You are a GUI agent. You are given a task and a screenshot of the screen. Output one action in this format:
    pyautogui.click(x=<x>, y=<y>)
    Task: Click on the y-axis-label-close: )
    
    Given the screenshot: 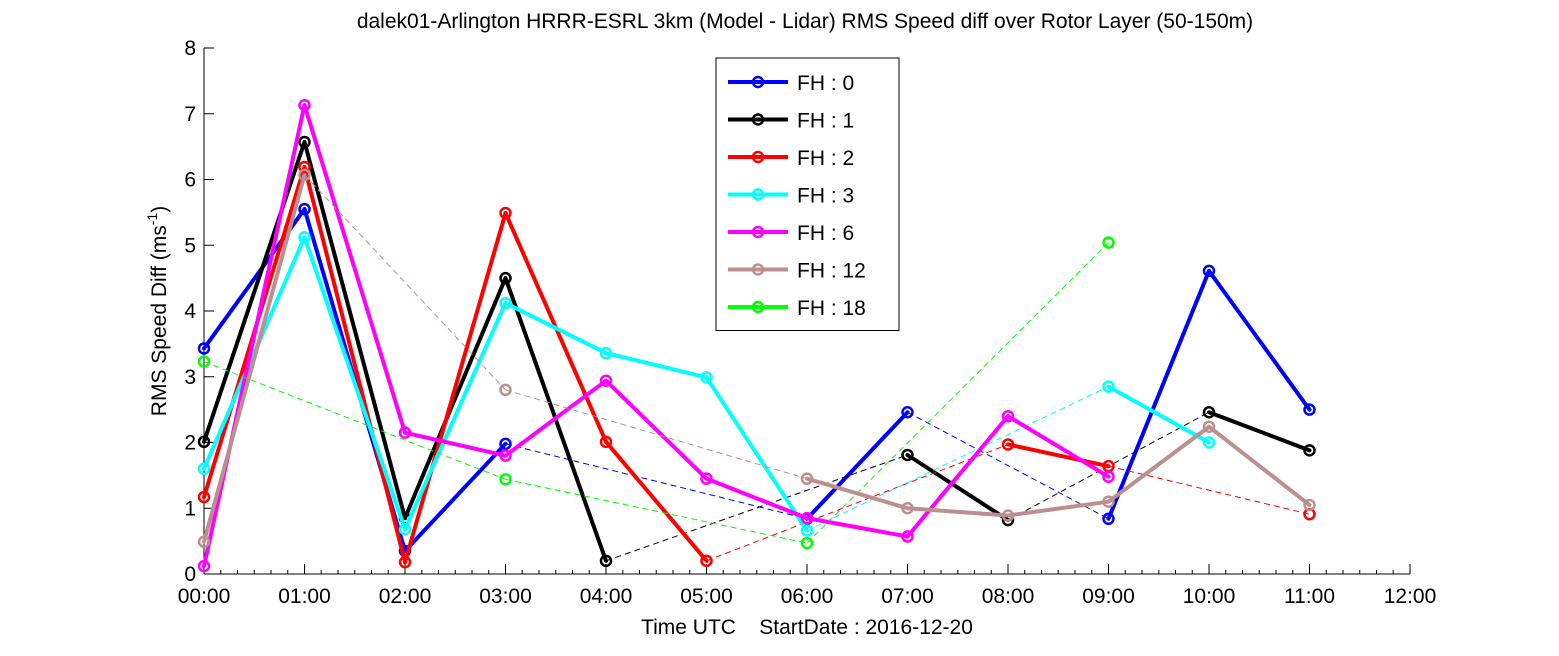 What is the action you would take?
    pyautogui.click(x=159, y=209)
    